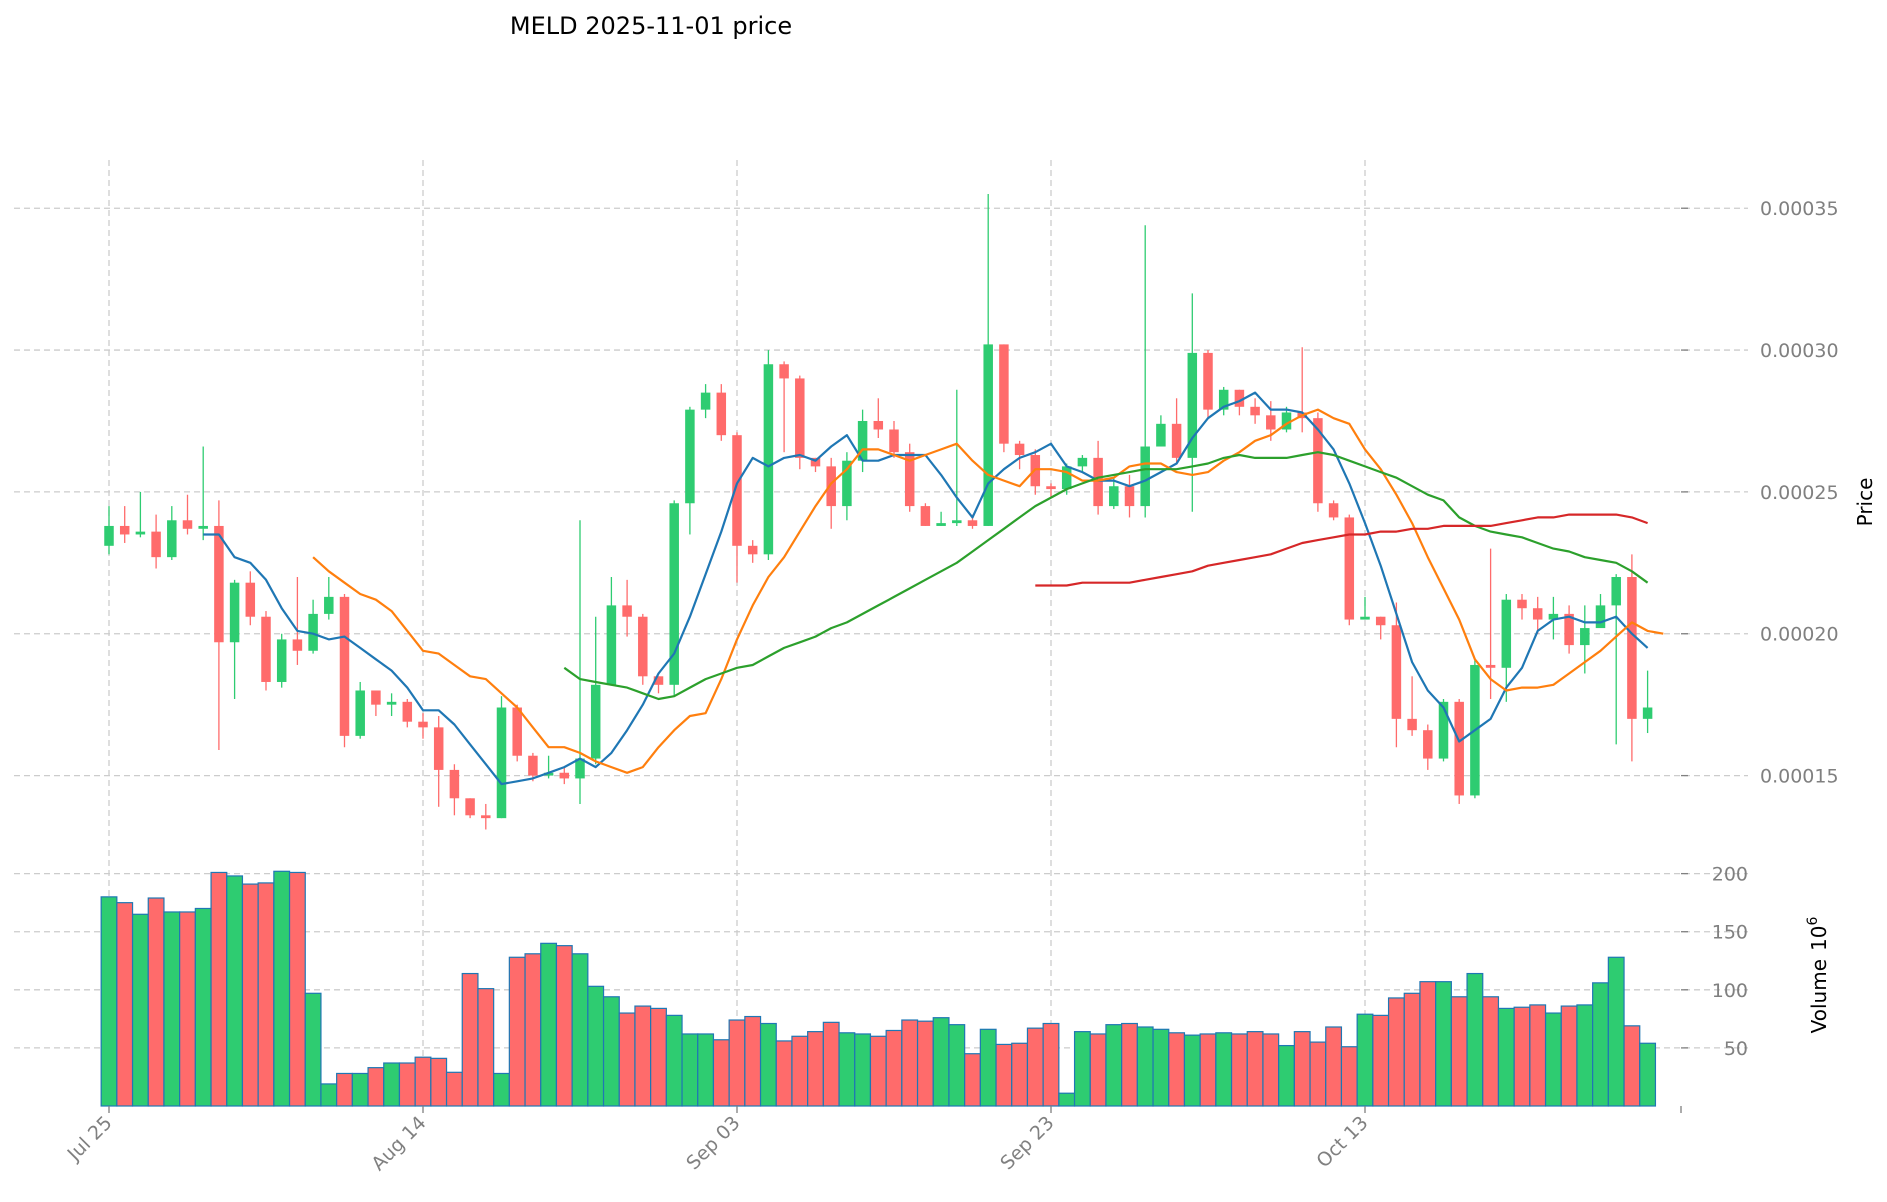 The image size is (1887, 1202). What do you see at coordinates (1714, 962) in the screenshot?
I see `volume-axis-ticks: 50 100 150 200` at bounding box center [1714, 962].